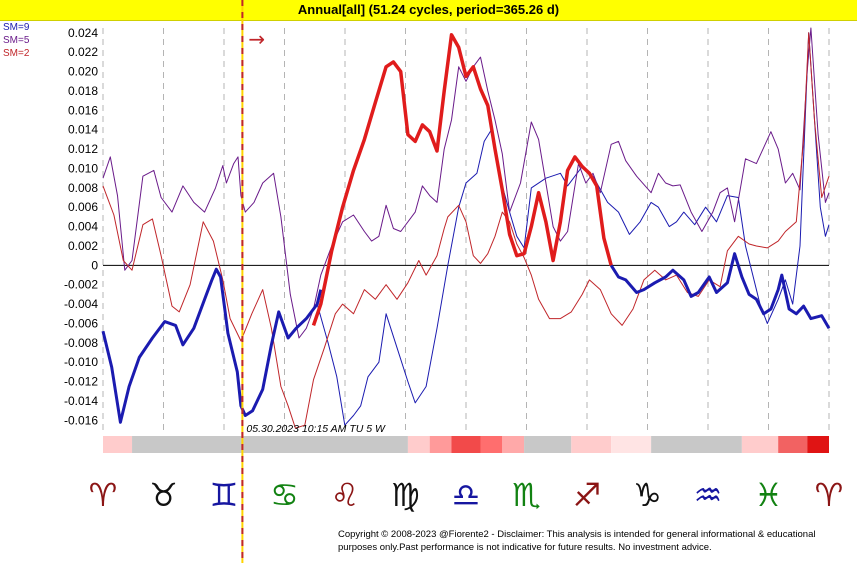  I want to click on sagittarius-icon: ♐, so click(587, 495).